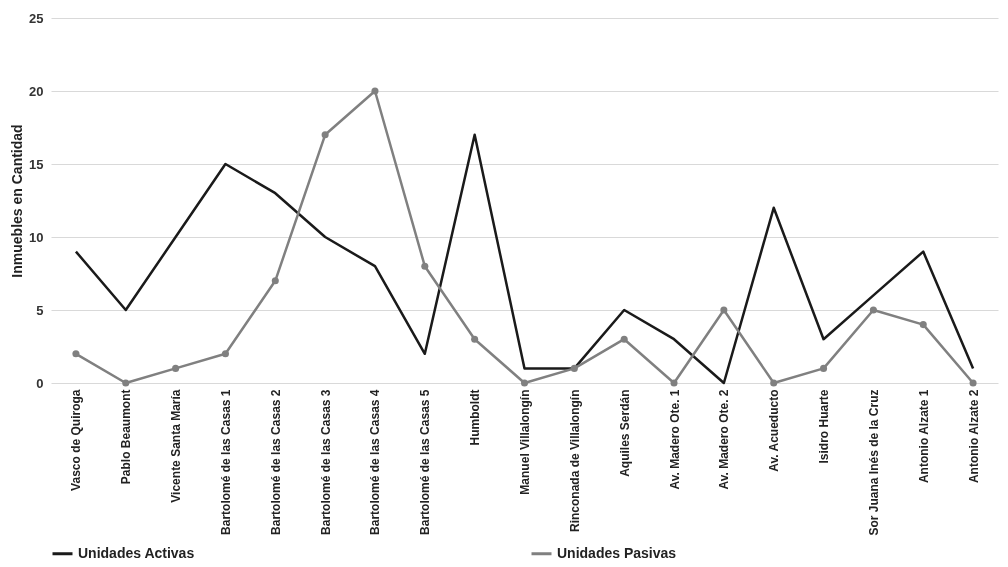 This screenshot has width=1008, height=567. I want to click on y-tick-label: 0, so click(40, 383).